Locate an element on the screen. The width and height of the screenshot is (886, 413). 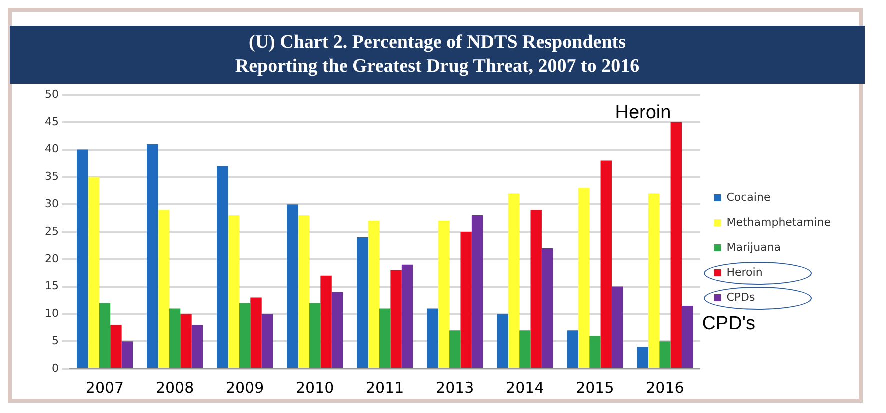
y-tick-label: 40 is located at coordinates (51, 149).